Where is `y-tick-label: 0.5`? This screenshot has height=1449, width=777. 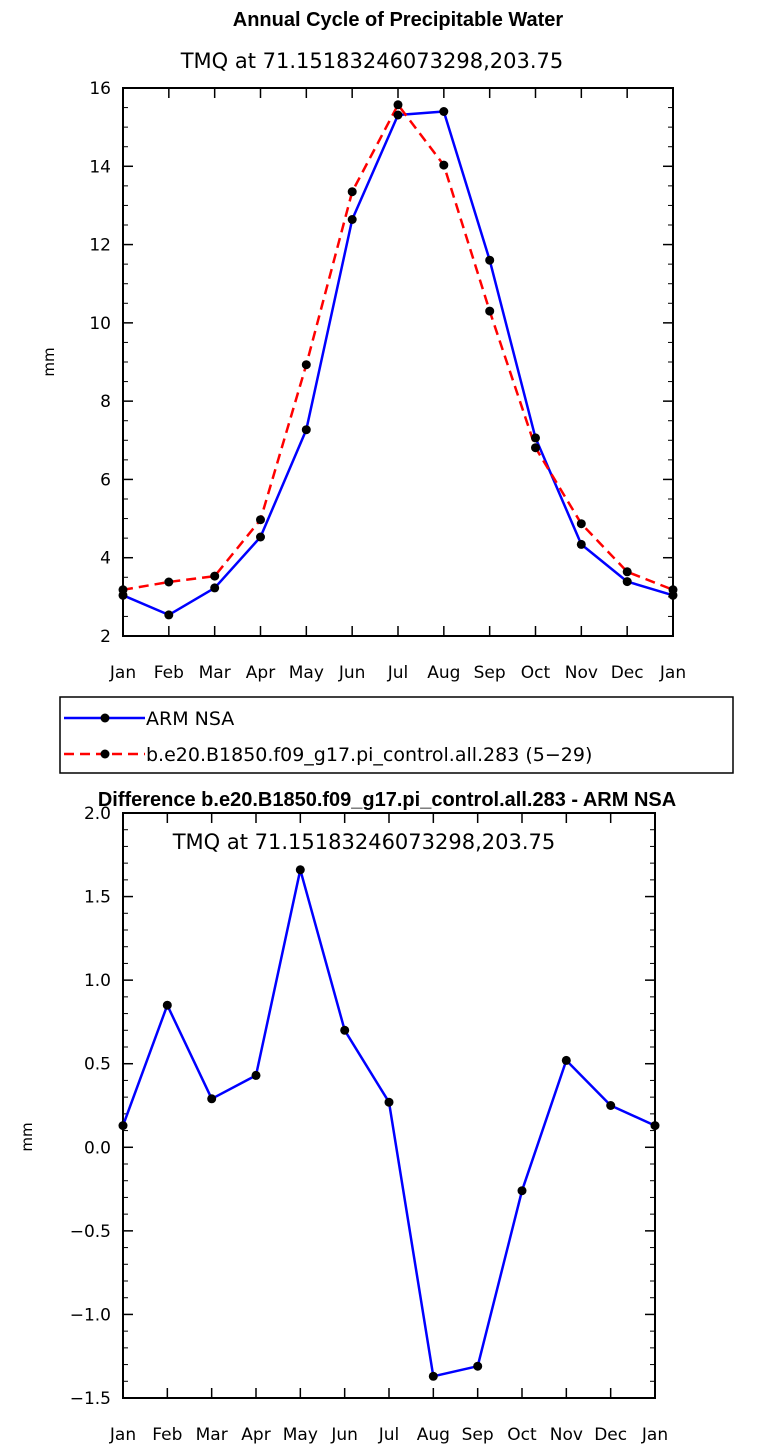
y-tick-label: 0.5 is located at coordinates (97, 1065).